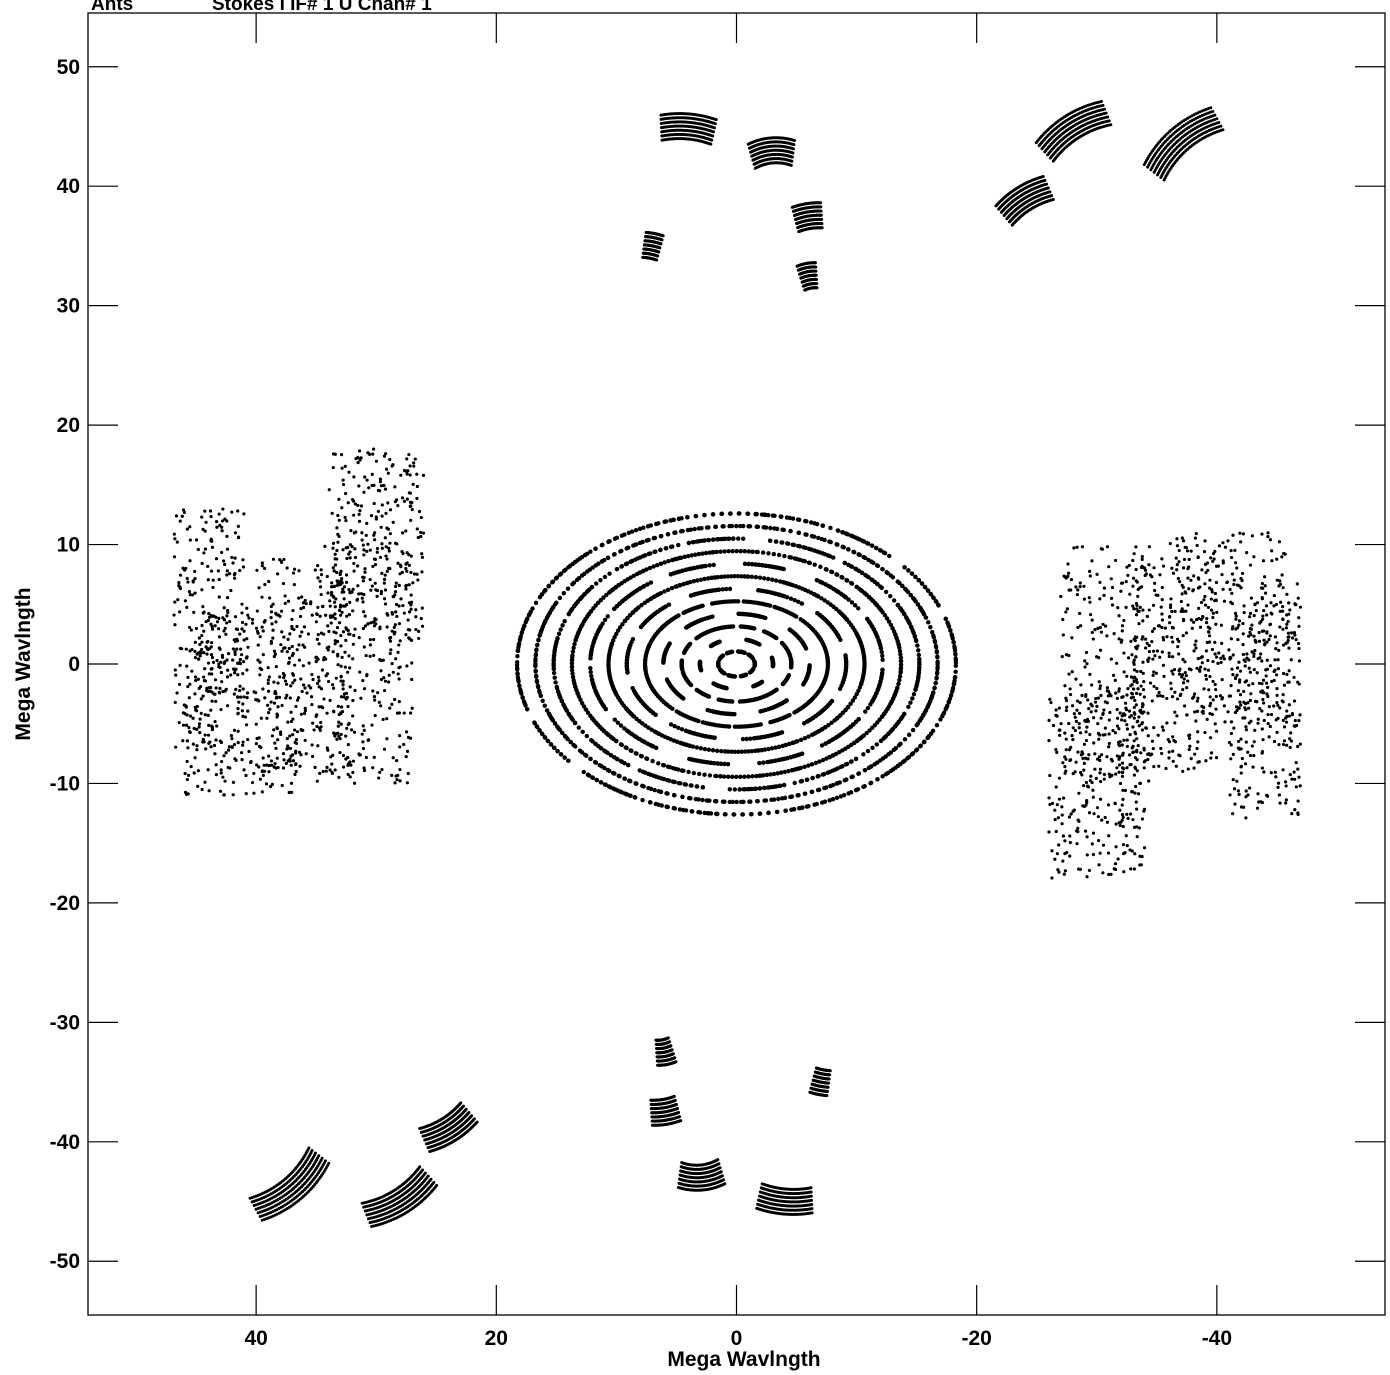 This screenshot has height=1375, width=1390. Describe the element at coordinates (112, 7) in the screenshot. I see `header-left-label: Ants` at that location.